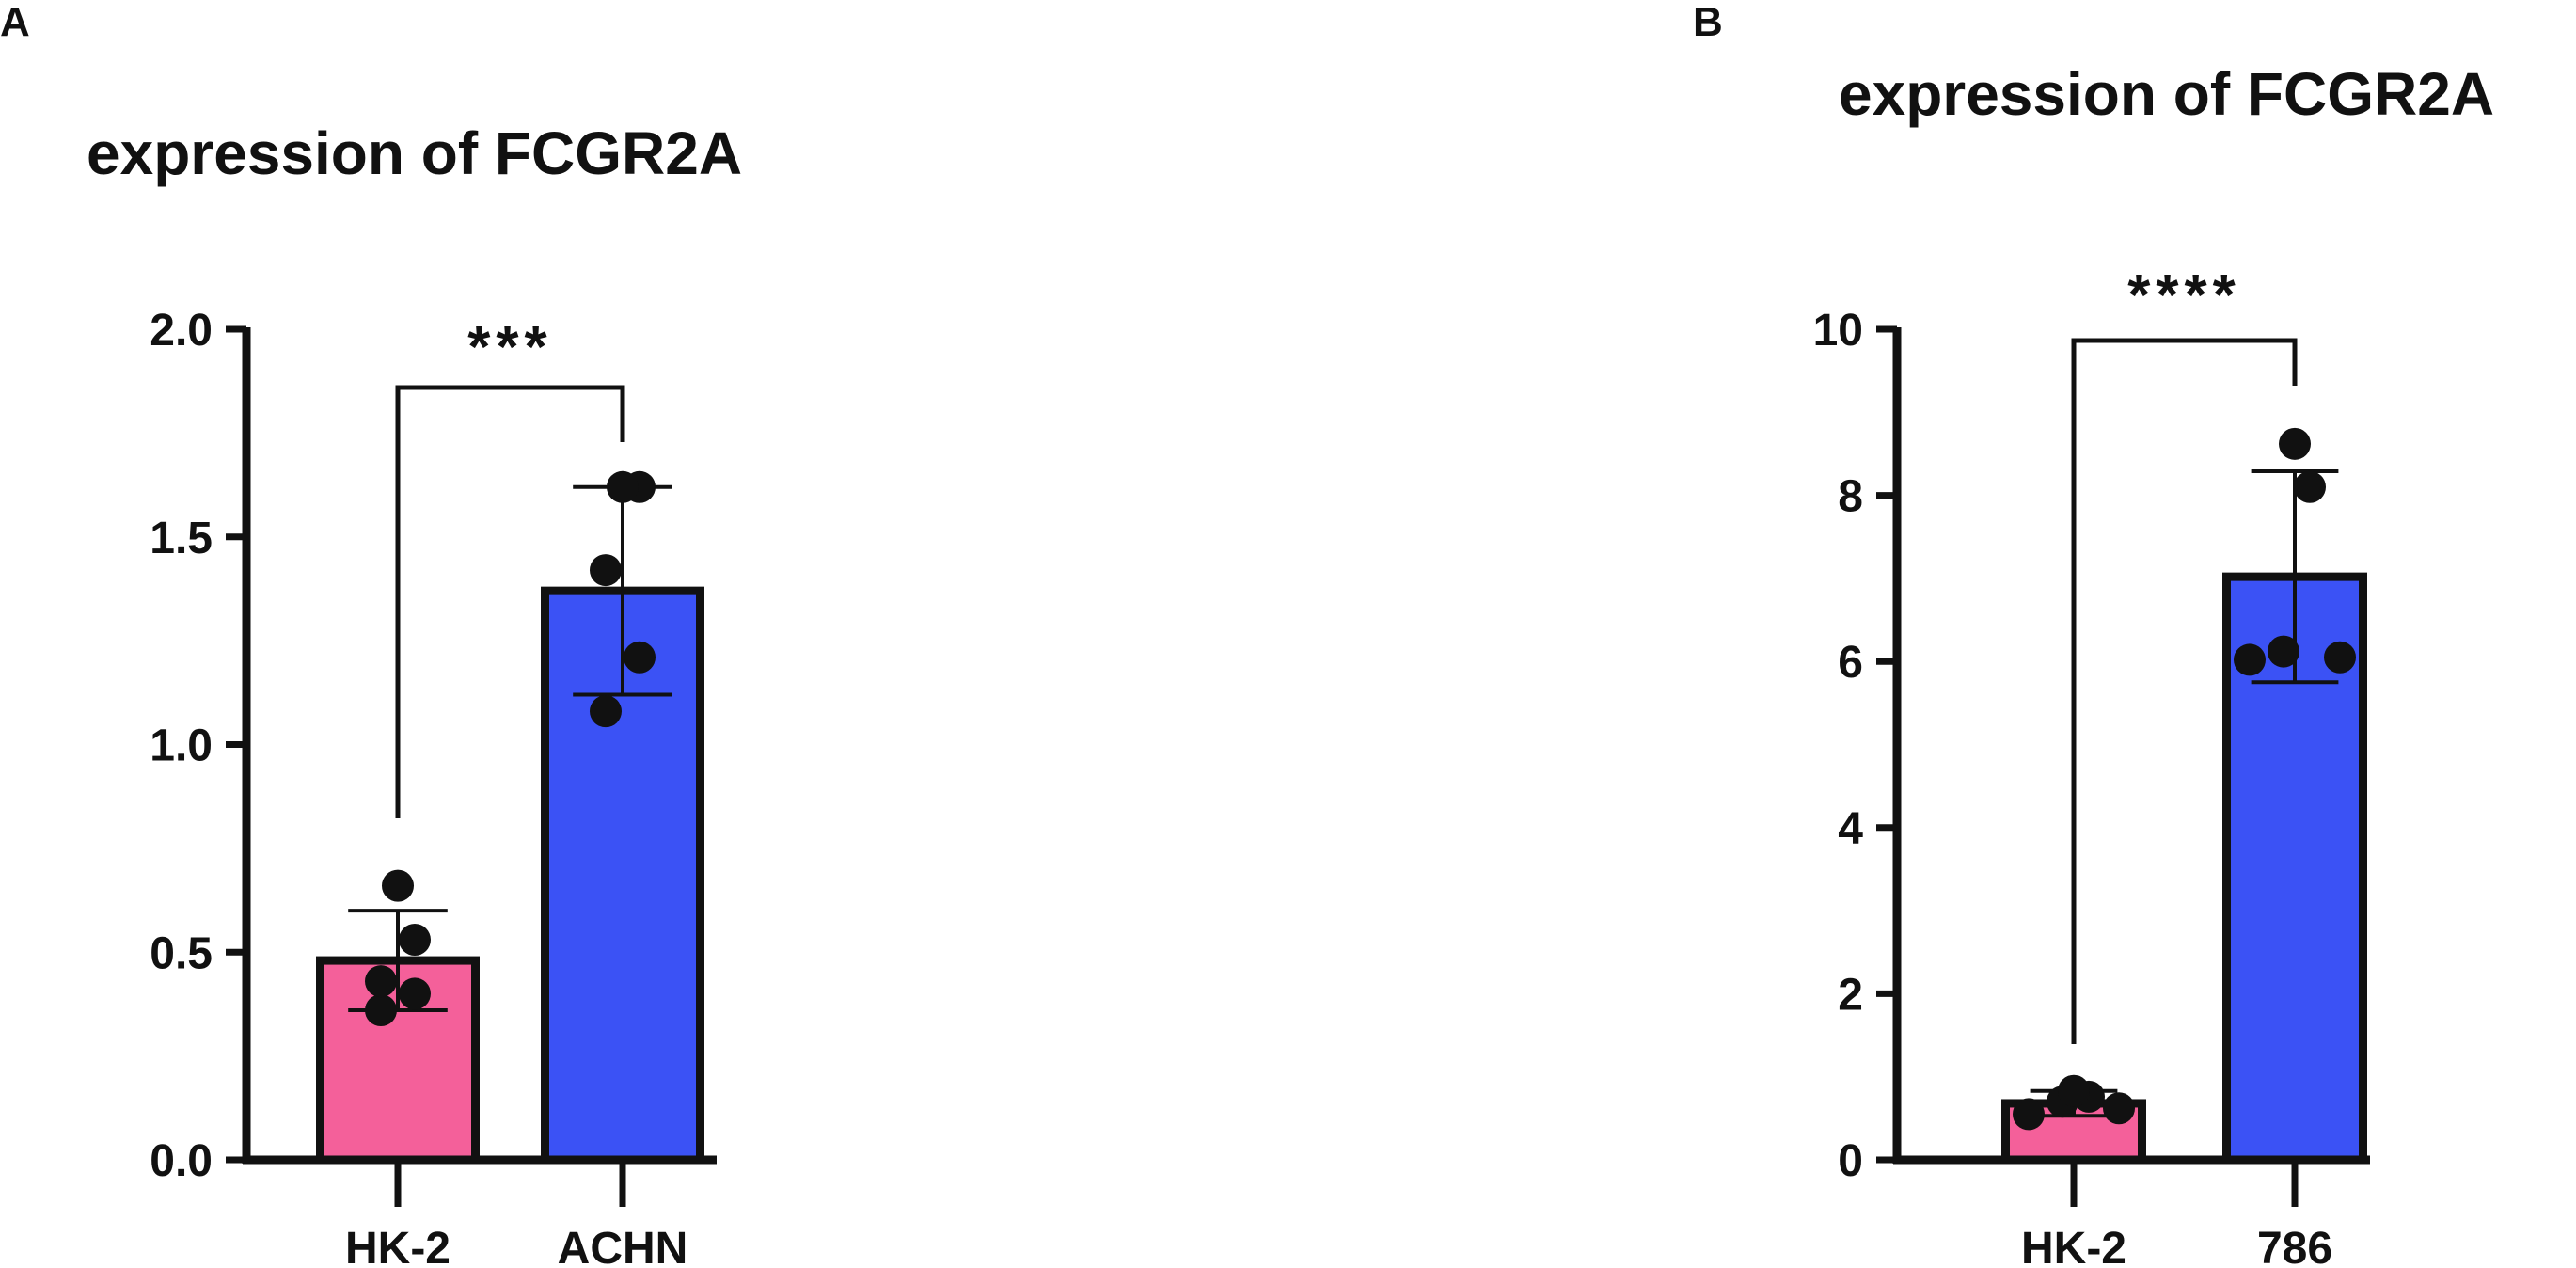  Describe the element at coordinates (2294, 1246) in the screenshot. I see `panel-b-x-tick-label-786: 786` at that location.